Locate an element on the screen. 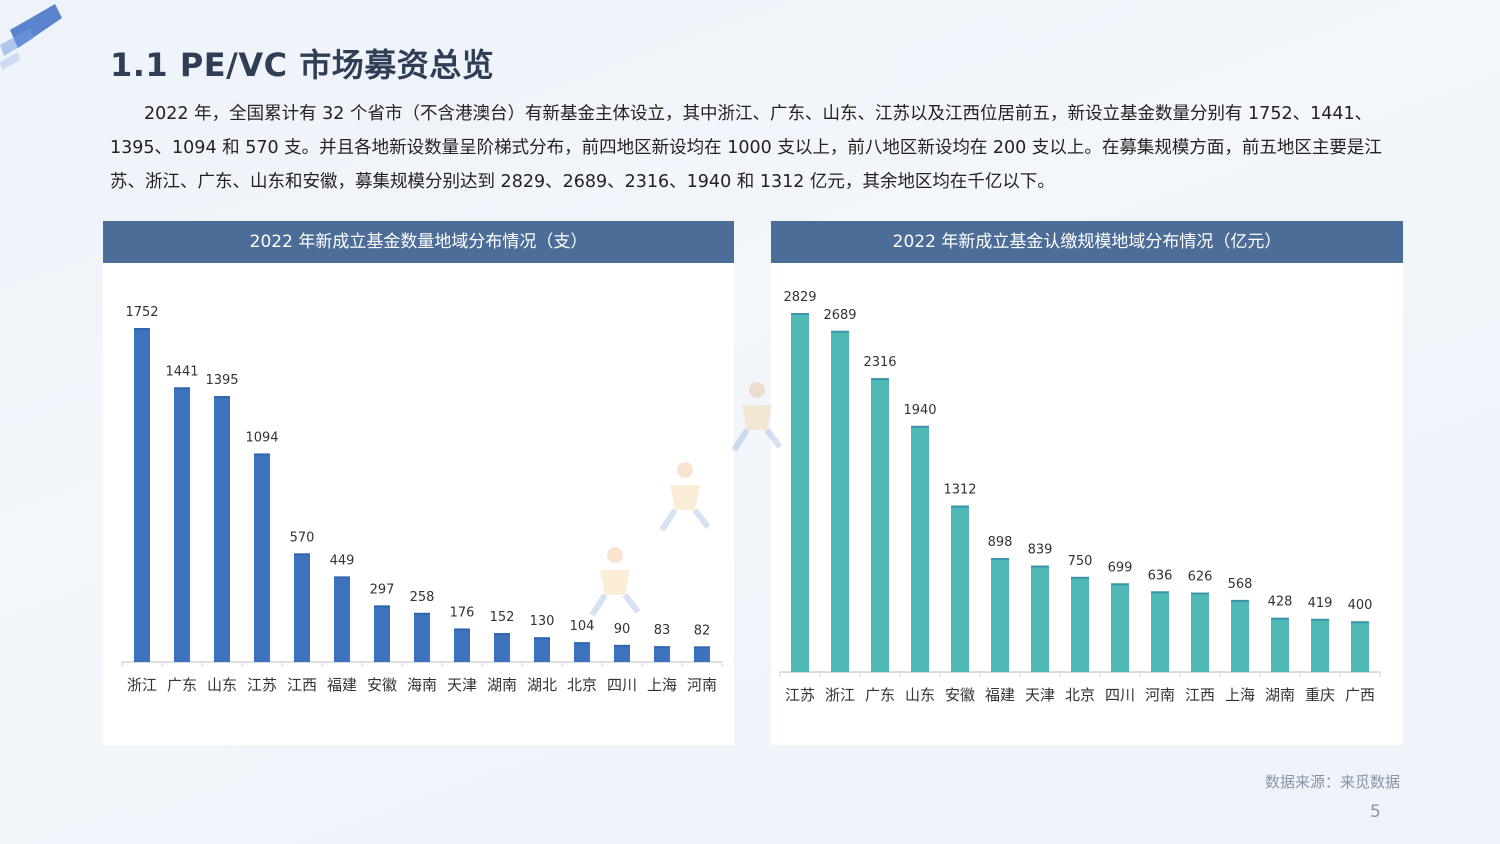 This screenshot has height=844, width=1500. data-label: 82 is located at coordinates (702, 630).